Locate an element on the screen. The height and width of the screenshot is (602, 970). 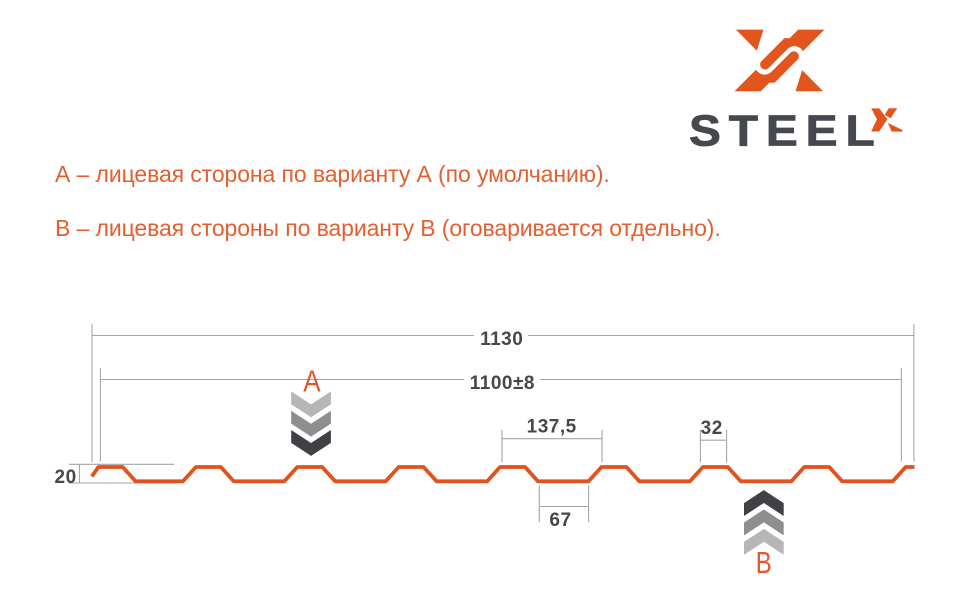
svg-text: 1130 is located at coordinates (501, 339).